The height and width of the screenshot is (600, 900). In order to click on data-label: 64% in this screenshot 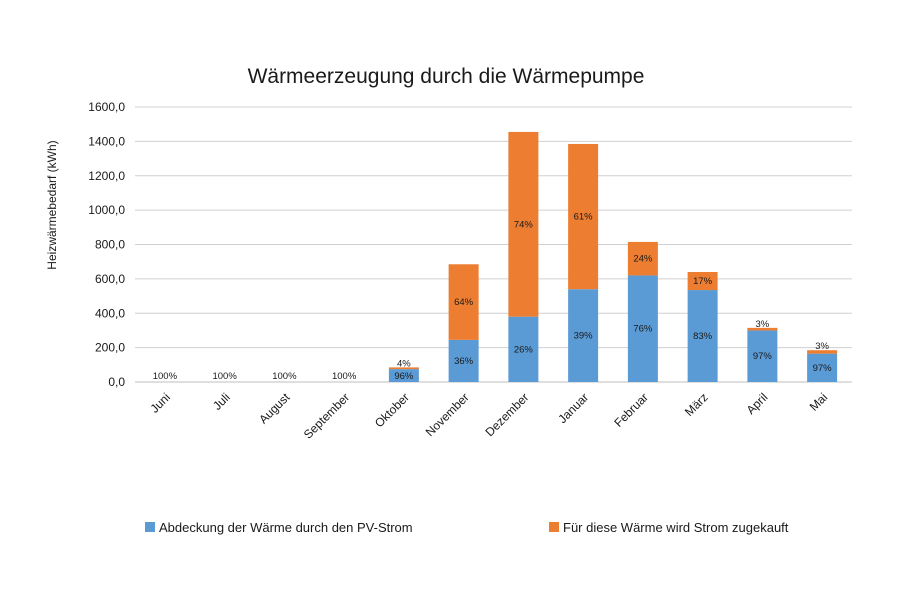, I will do `click(464, 302)`.